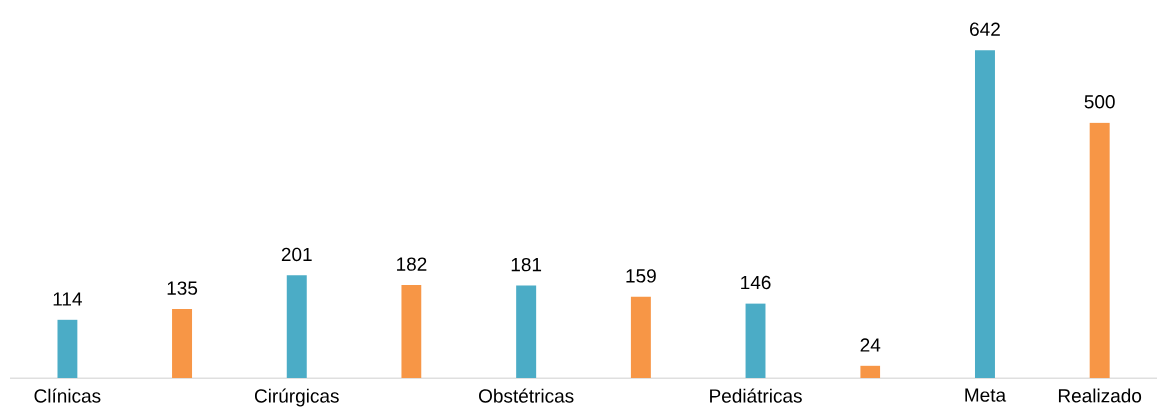  What do you see at coordinates (182, 288) in the screenshot?
I see `data-label: 135` at bounding box center [182, 288].